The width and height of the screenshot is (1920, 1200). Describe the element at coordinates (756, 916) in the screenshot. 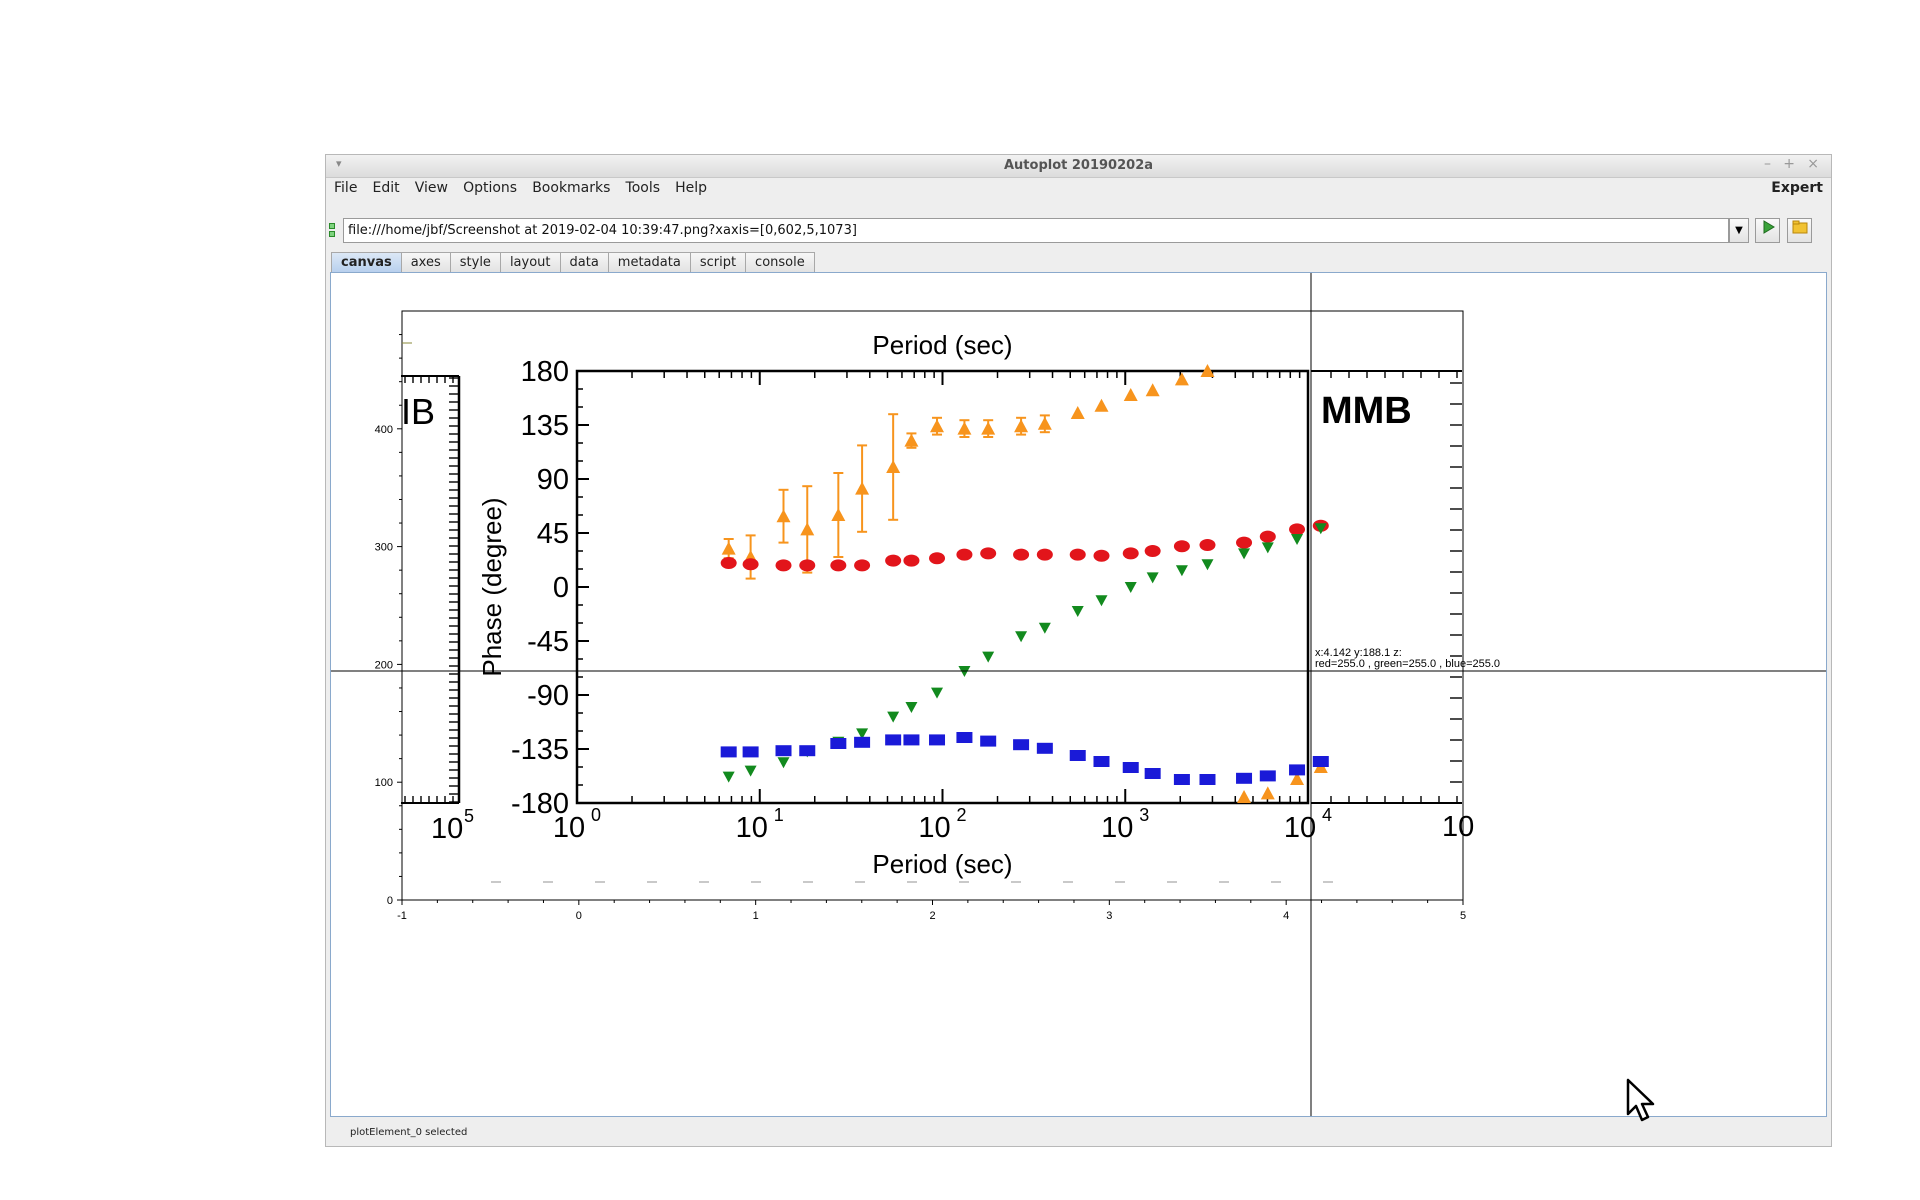

I see `outer-x-tick-label: 1` at that location.